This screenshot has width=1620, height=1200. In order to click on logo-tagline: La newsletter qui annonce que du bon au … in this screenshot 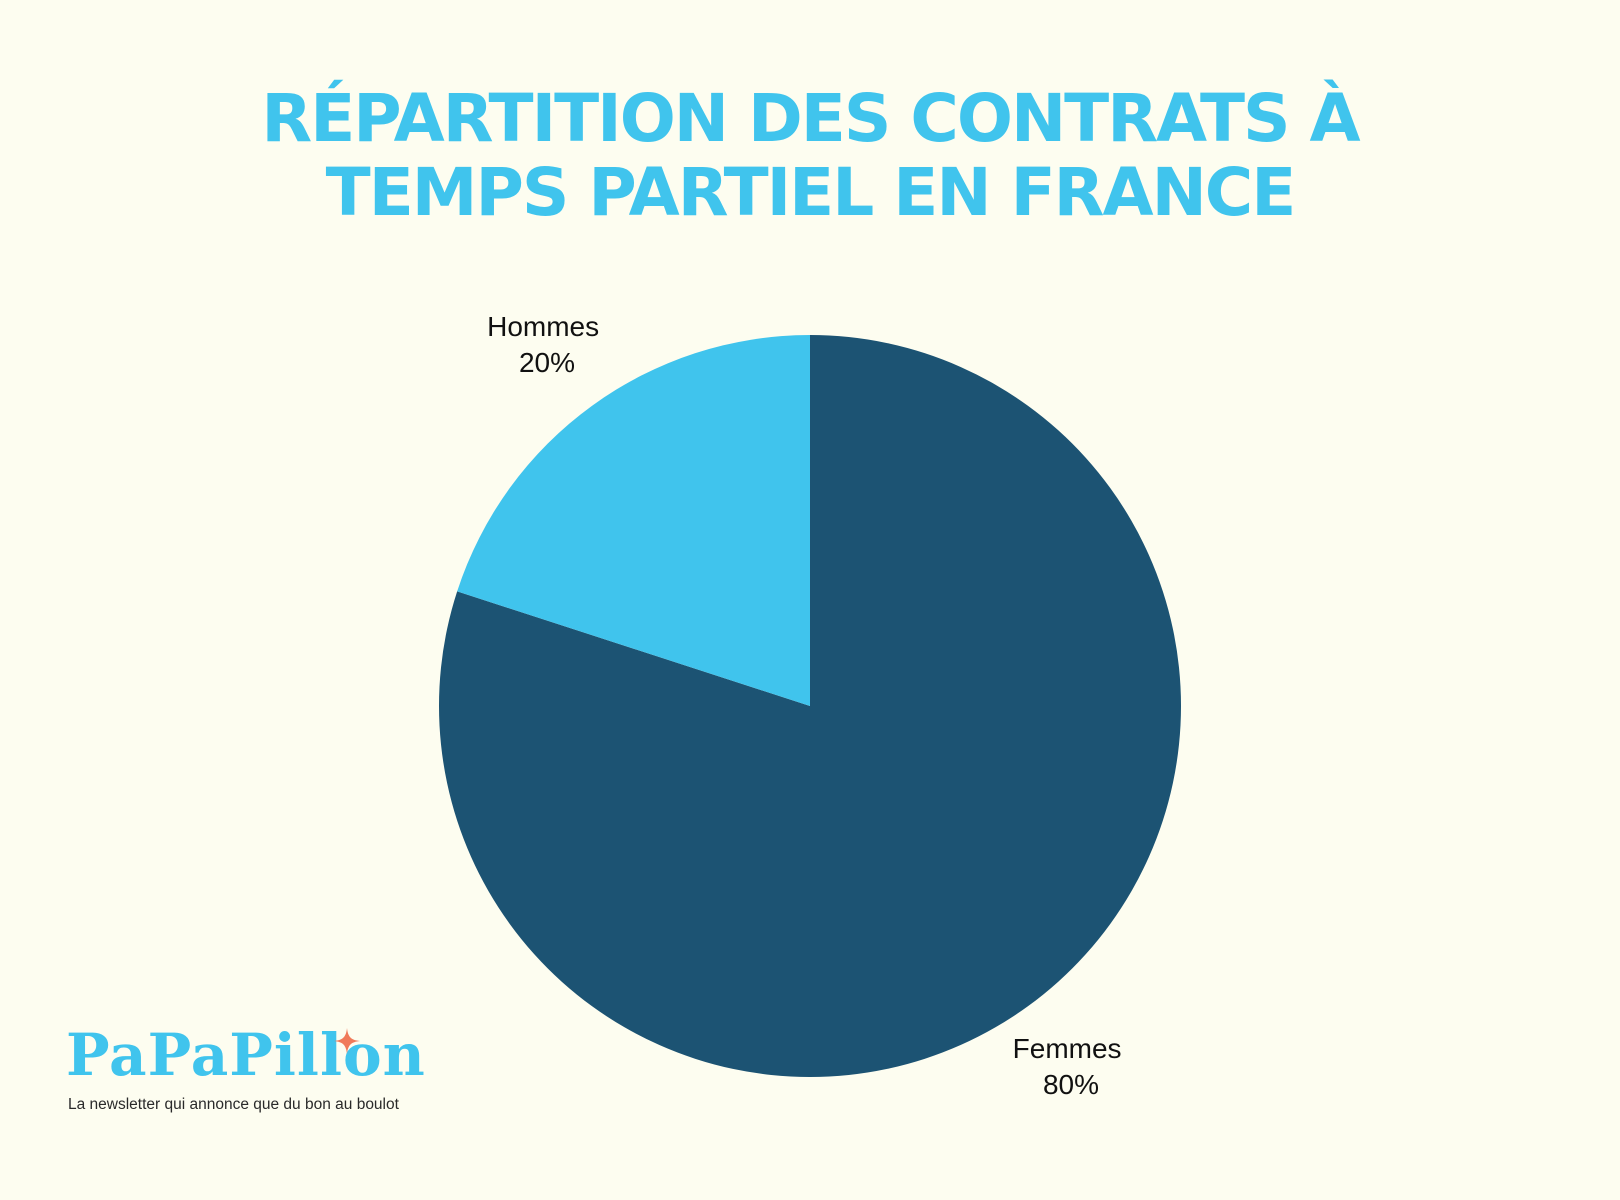, I will do `click(233, 1104)`.